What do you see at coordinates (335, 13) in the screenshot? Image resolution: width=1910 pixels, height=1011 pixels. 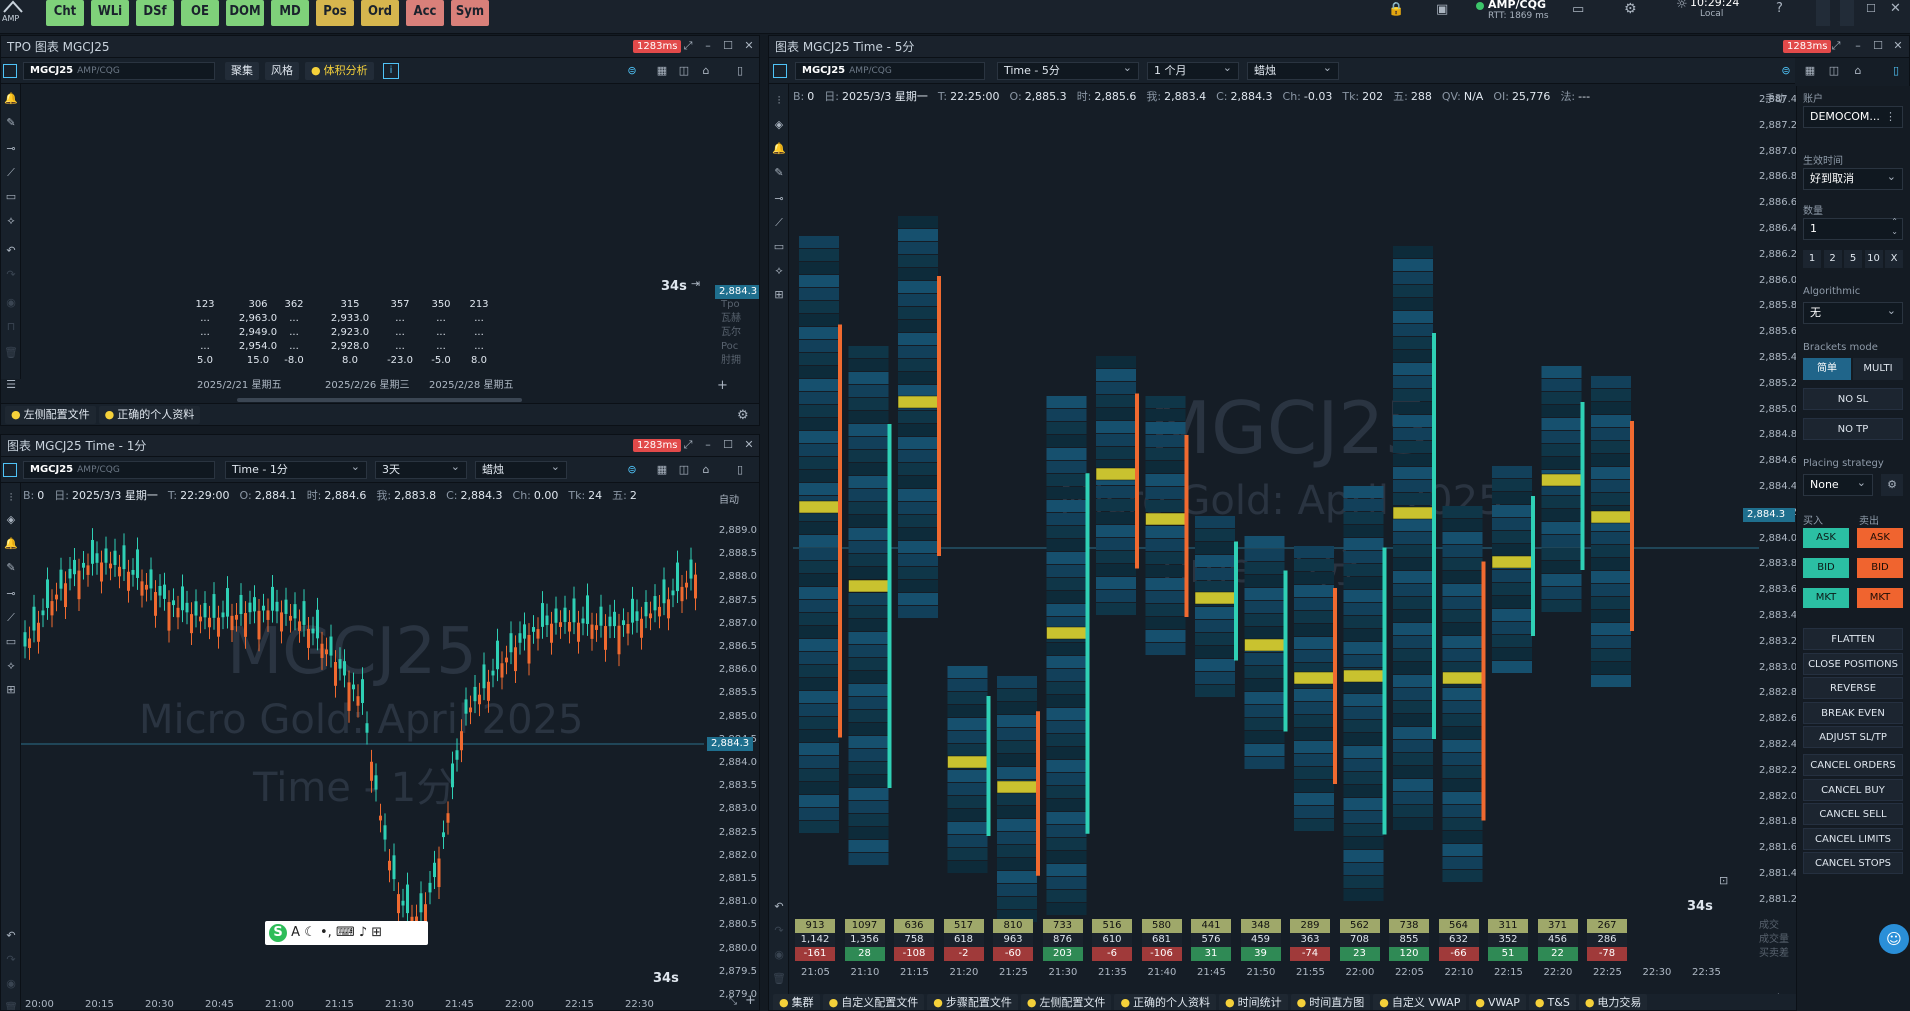 I see `toolbar-button-pos: Pos` at bounding box center [335, 13].